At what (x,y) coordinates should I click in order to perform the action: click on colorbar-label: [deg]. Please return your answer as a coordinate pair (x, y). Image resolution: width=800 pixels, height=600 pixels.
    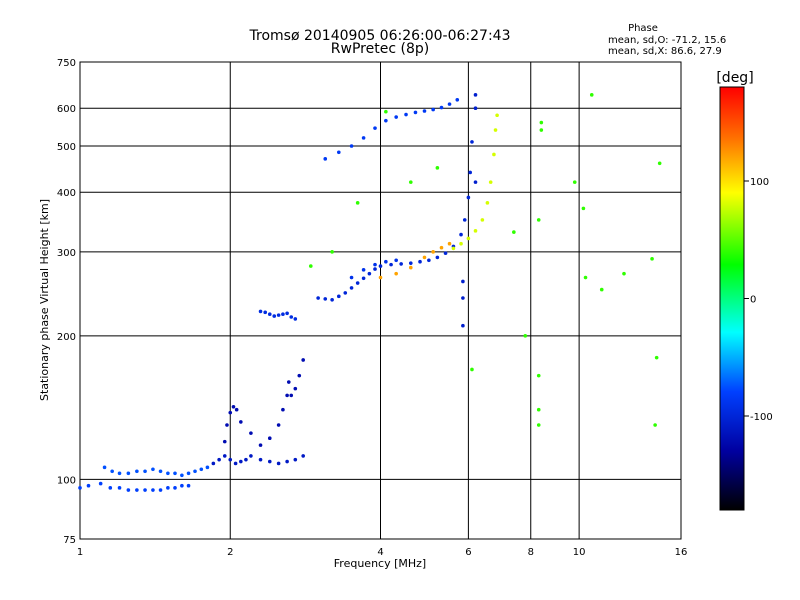
    Looking at the image, I should click on (734, 78).